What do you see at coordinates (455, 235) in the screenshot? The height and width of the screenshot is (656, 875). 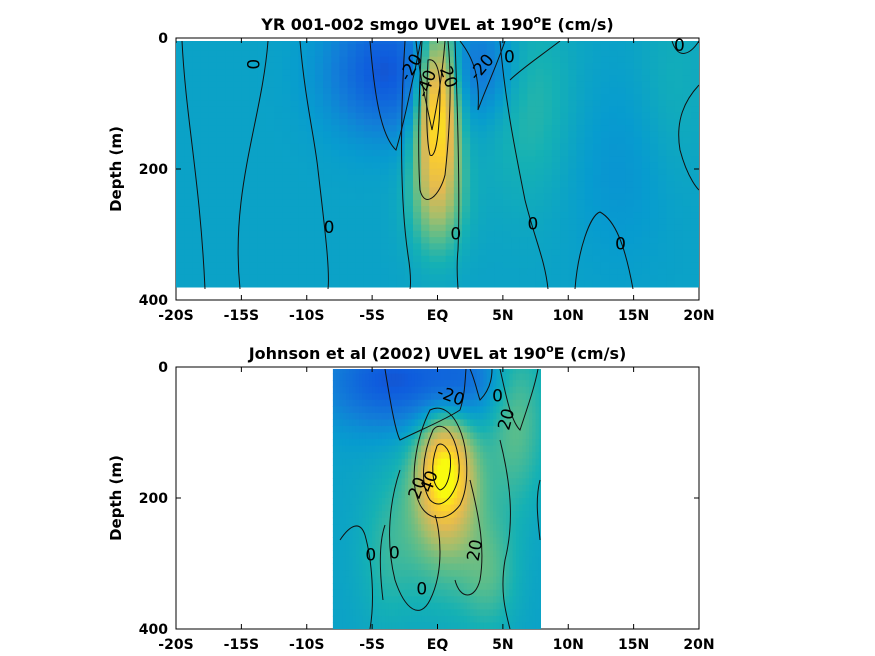 I see `contour-label: 0` at bounding box center [455, 235].